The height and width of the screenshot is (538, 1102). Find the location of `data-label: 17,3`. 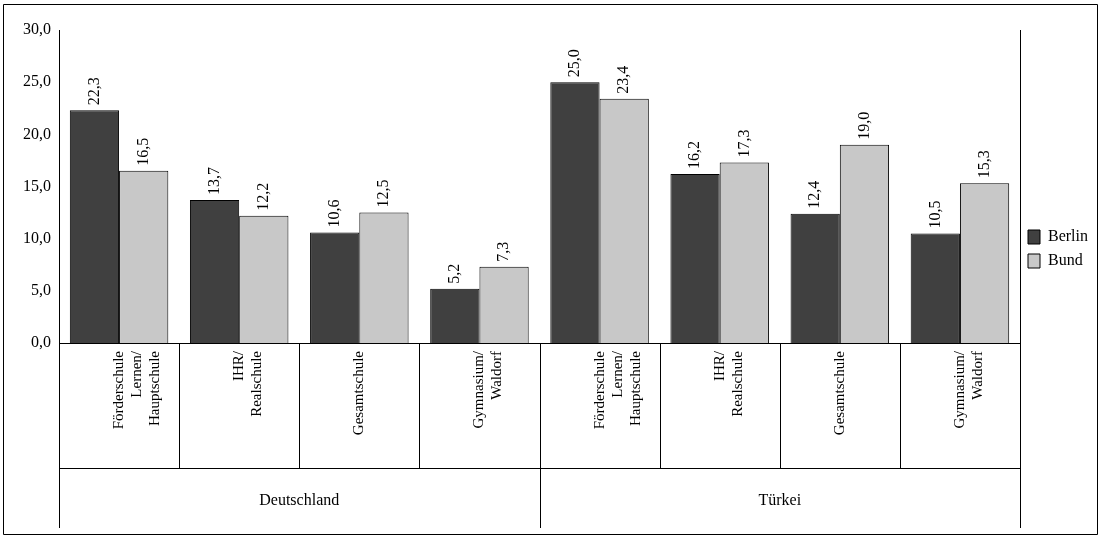

data-label: 17,3 is located at coordinates (743, 143).